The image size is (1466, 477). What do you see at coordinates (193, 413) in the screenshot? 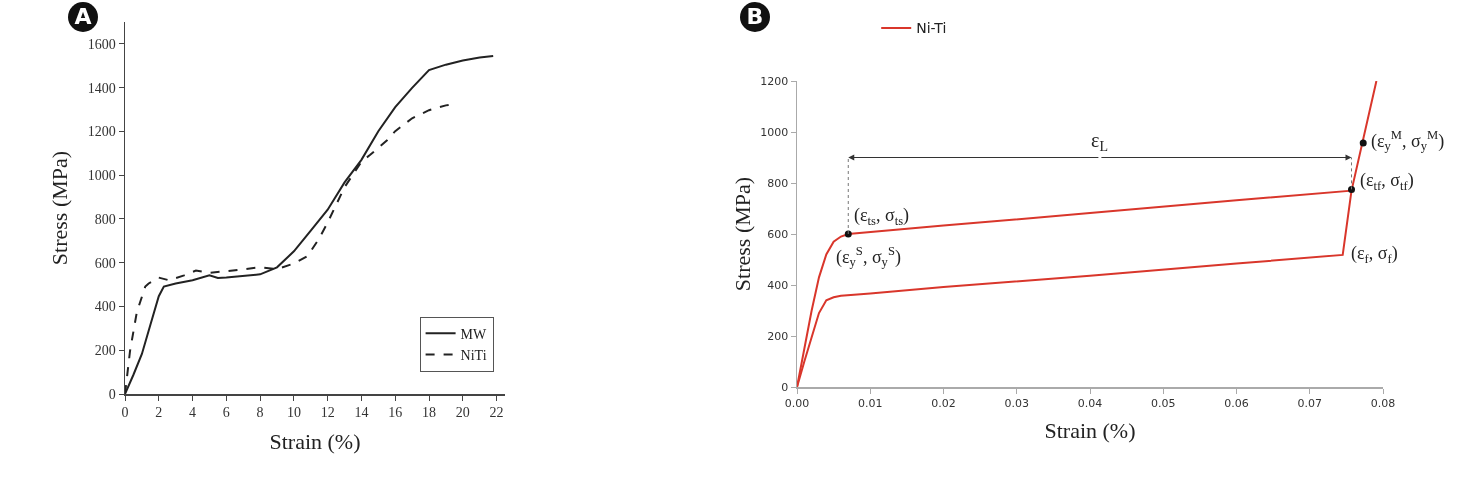
I see `x-tick-label: 4` at bounding box center [193, 413].